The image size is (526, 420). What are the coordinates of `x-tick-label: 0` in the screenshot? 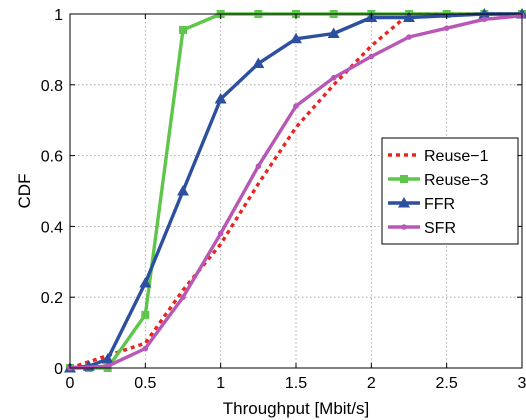 It's located at (70, 383).